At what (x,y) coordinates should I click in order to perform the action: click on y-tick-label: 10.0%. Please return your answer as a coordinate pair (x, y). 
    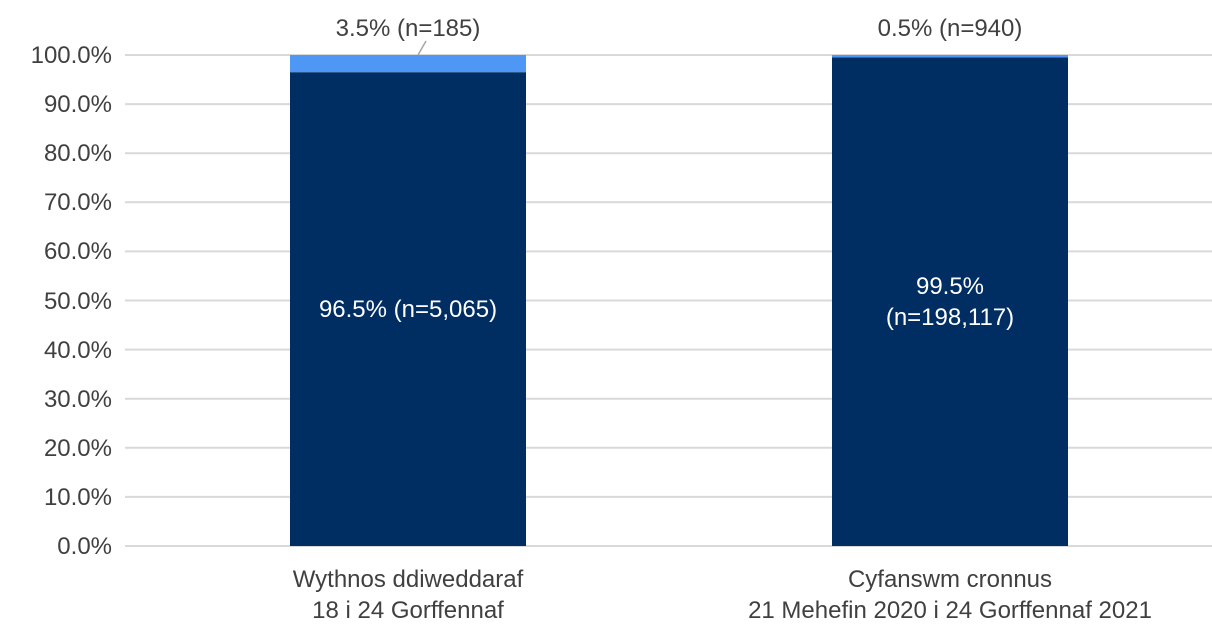
    Looking at the image, I should click on (77, 497).